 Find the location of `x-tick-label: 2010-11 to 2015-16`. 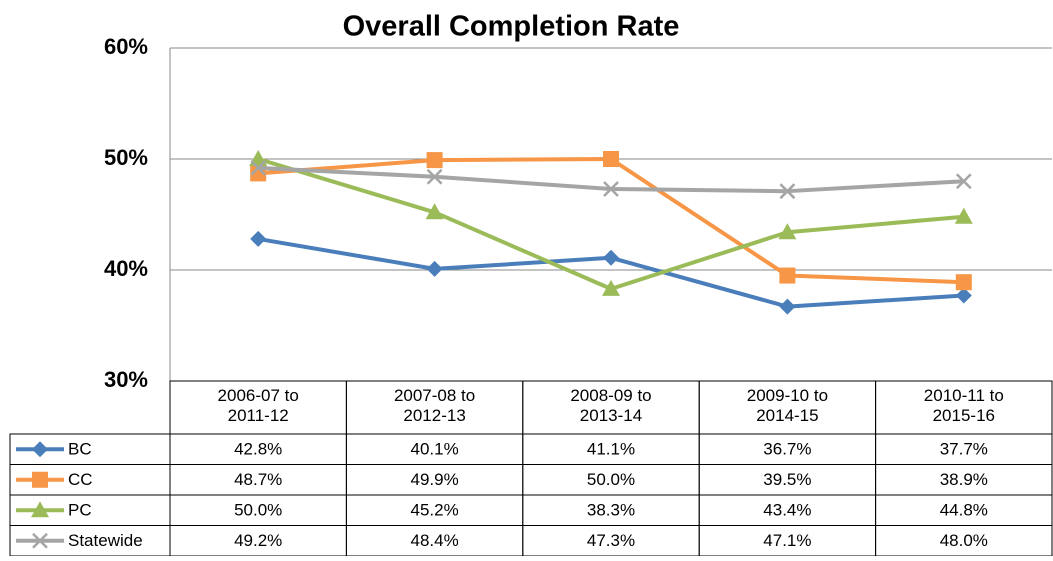

x-tick-label: 2010-11 to 2015-16 is located at coordinates (964, 405).